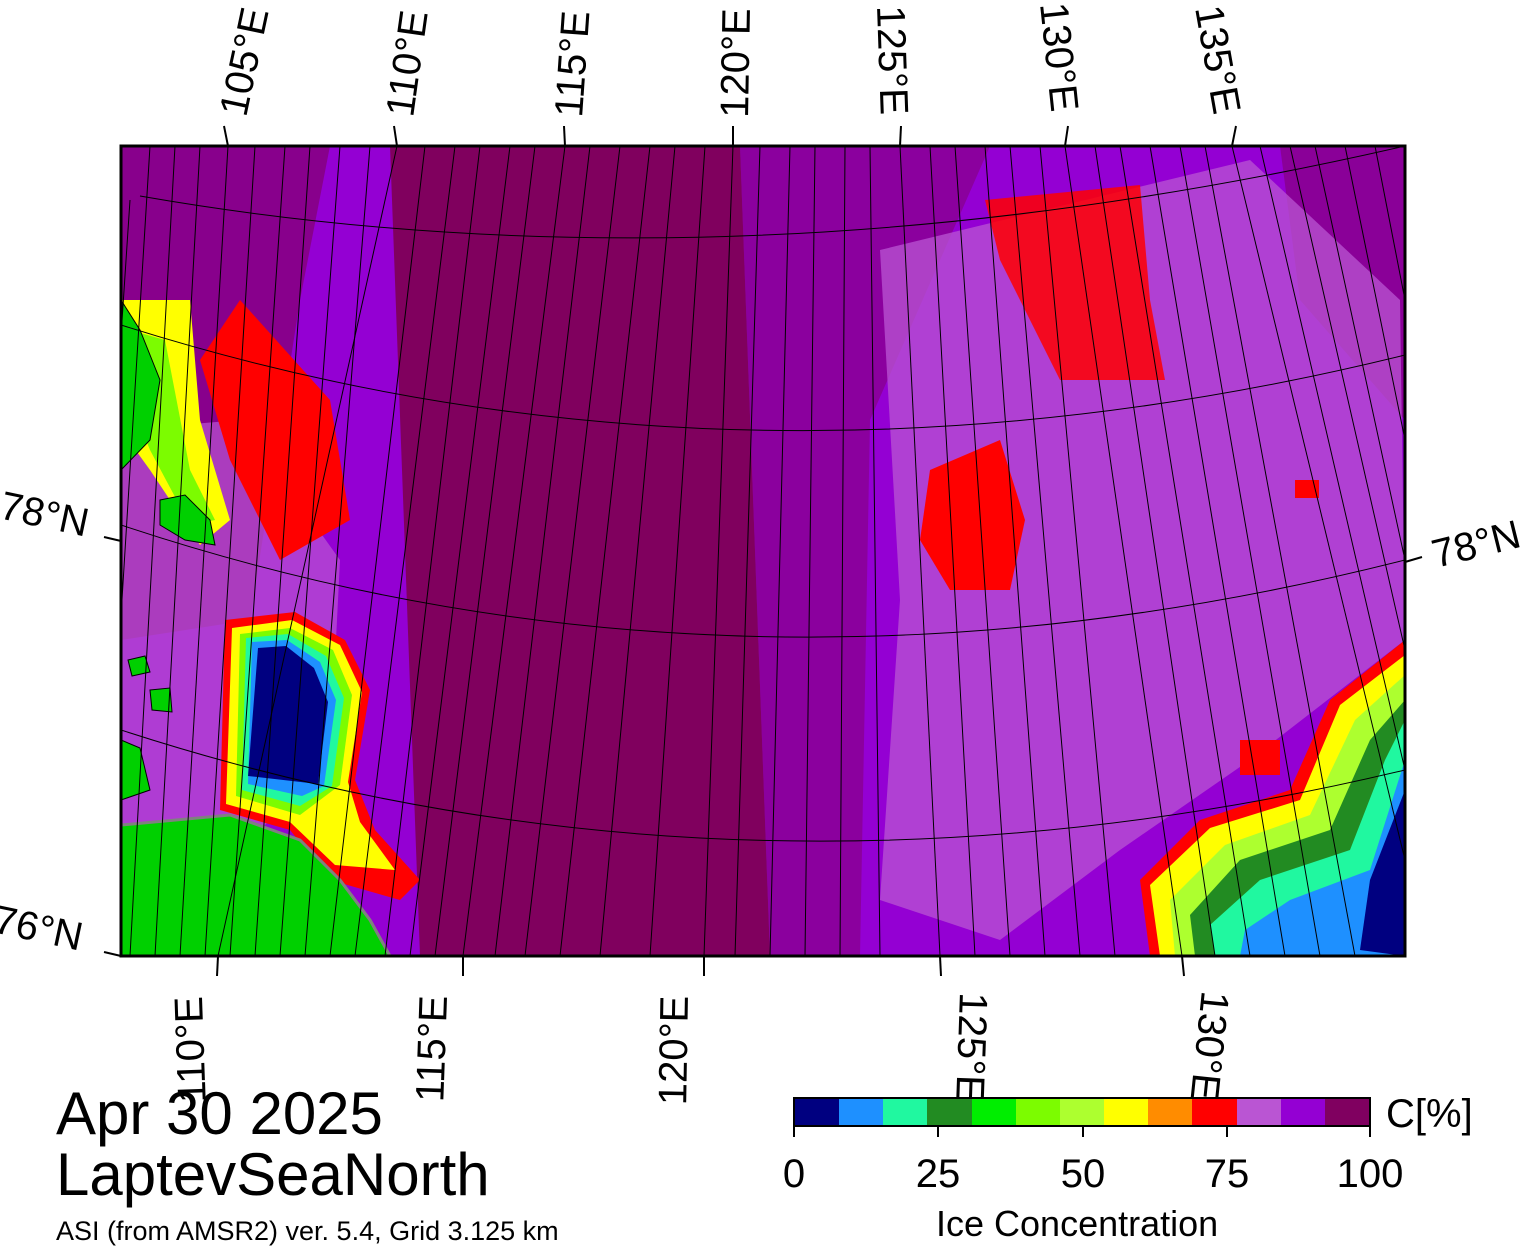 The height and width of the screenshot is (1250, 1528). What do you see at coordinates (407, 64) in the screenshot?
I see `top-lon-label: 110°E` at bounding box center [407, 64].